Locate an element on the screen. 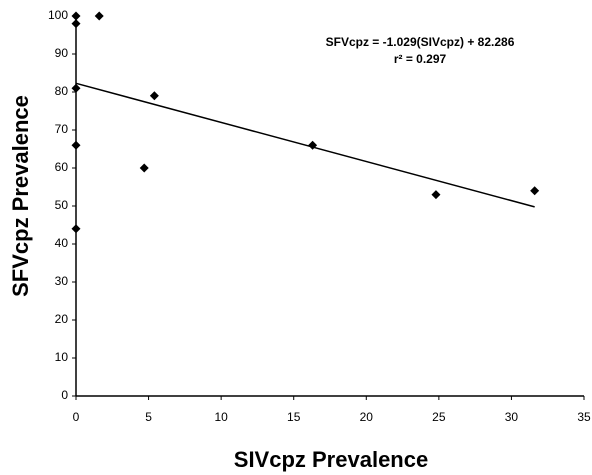 Image resolution: width=592 pixels, height=475 pixels. y-tick-label: 100 is located at coordinates (58, 15).